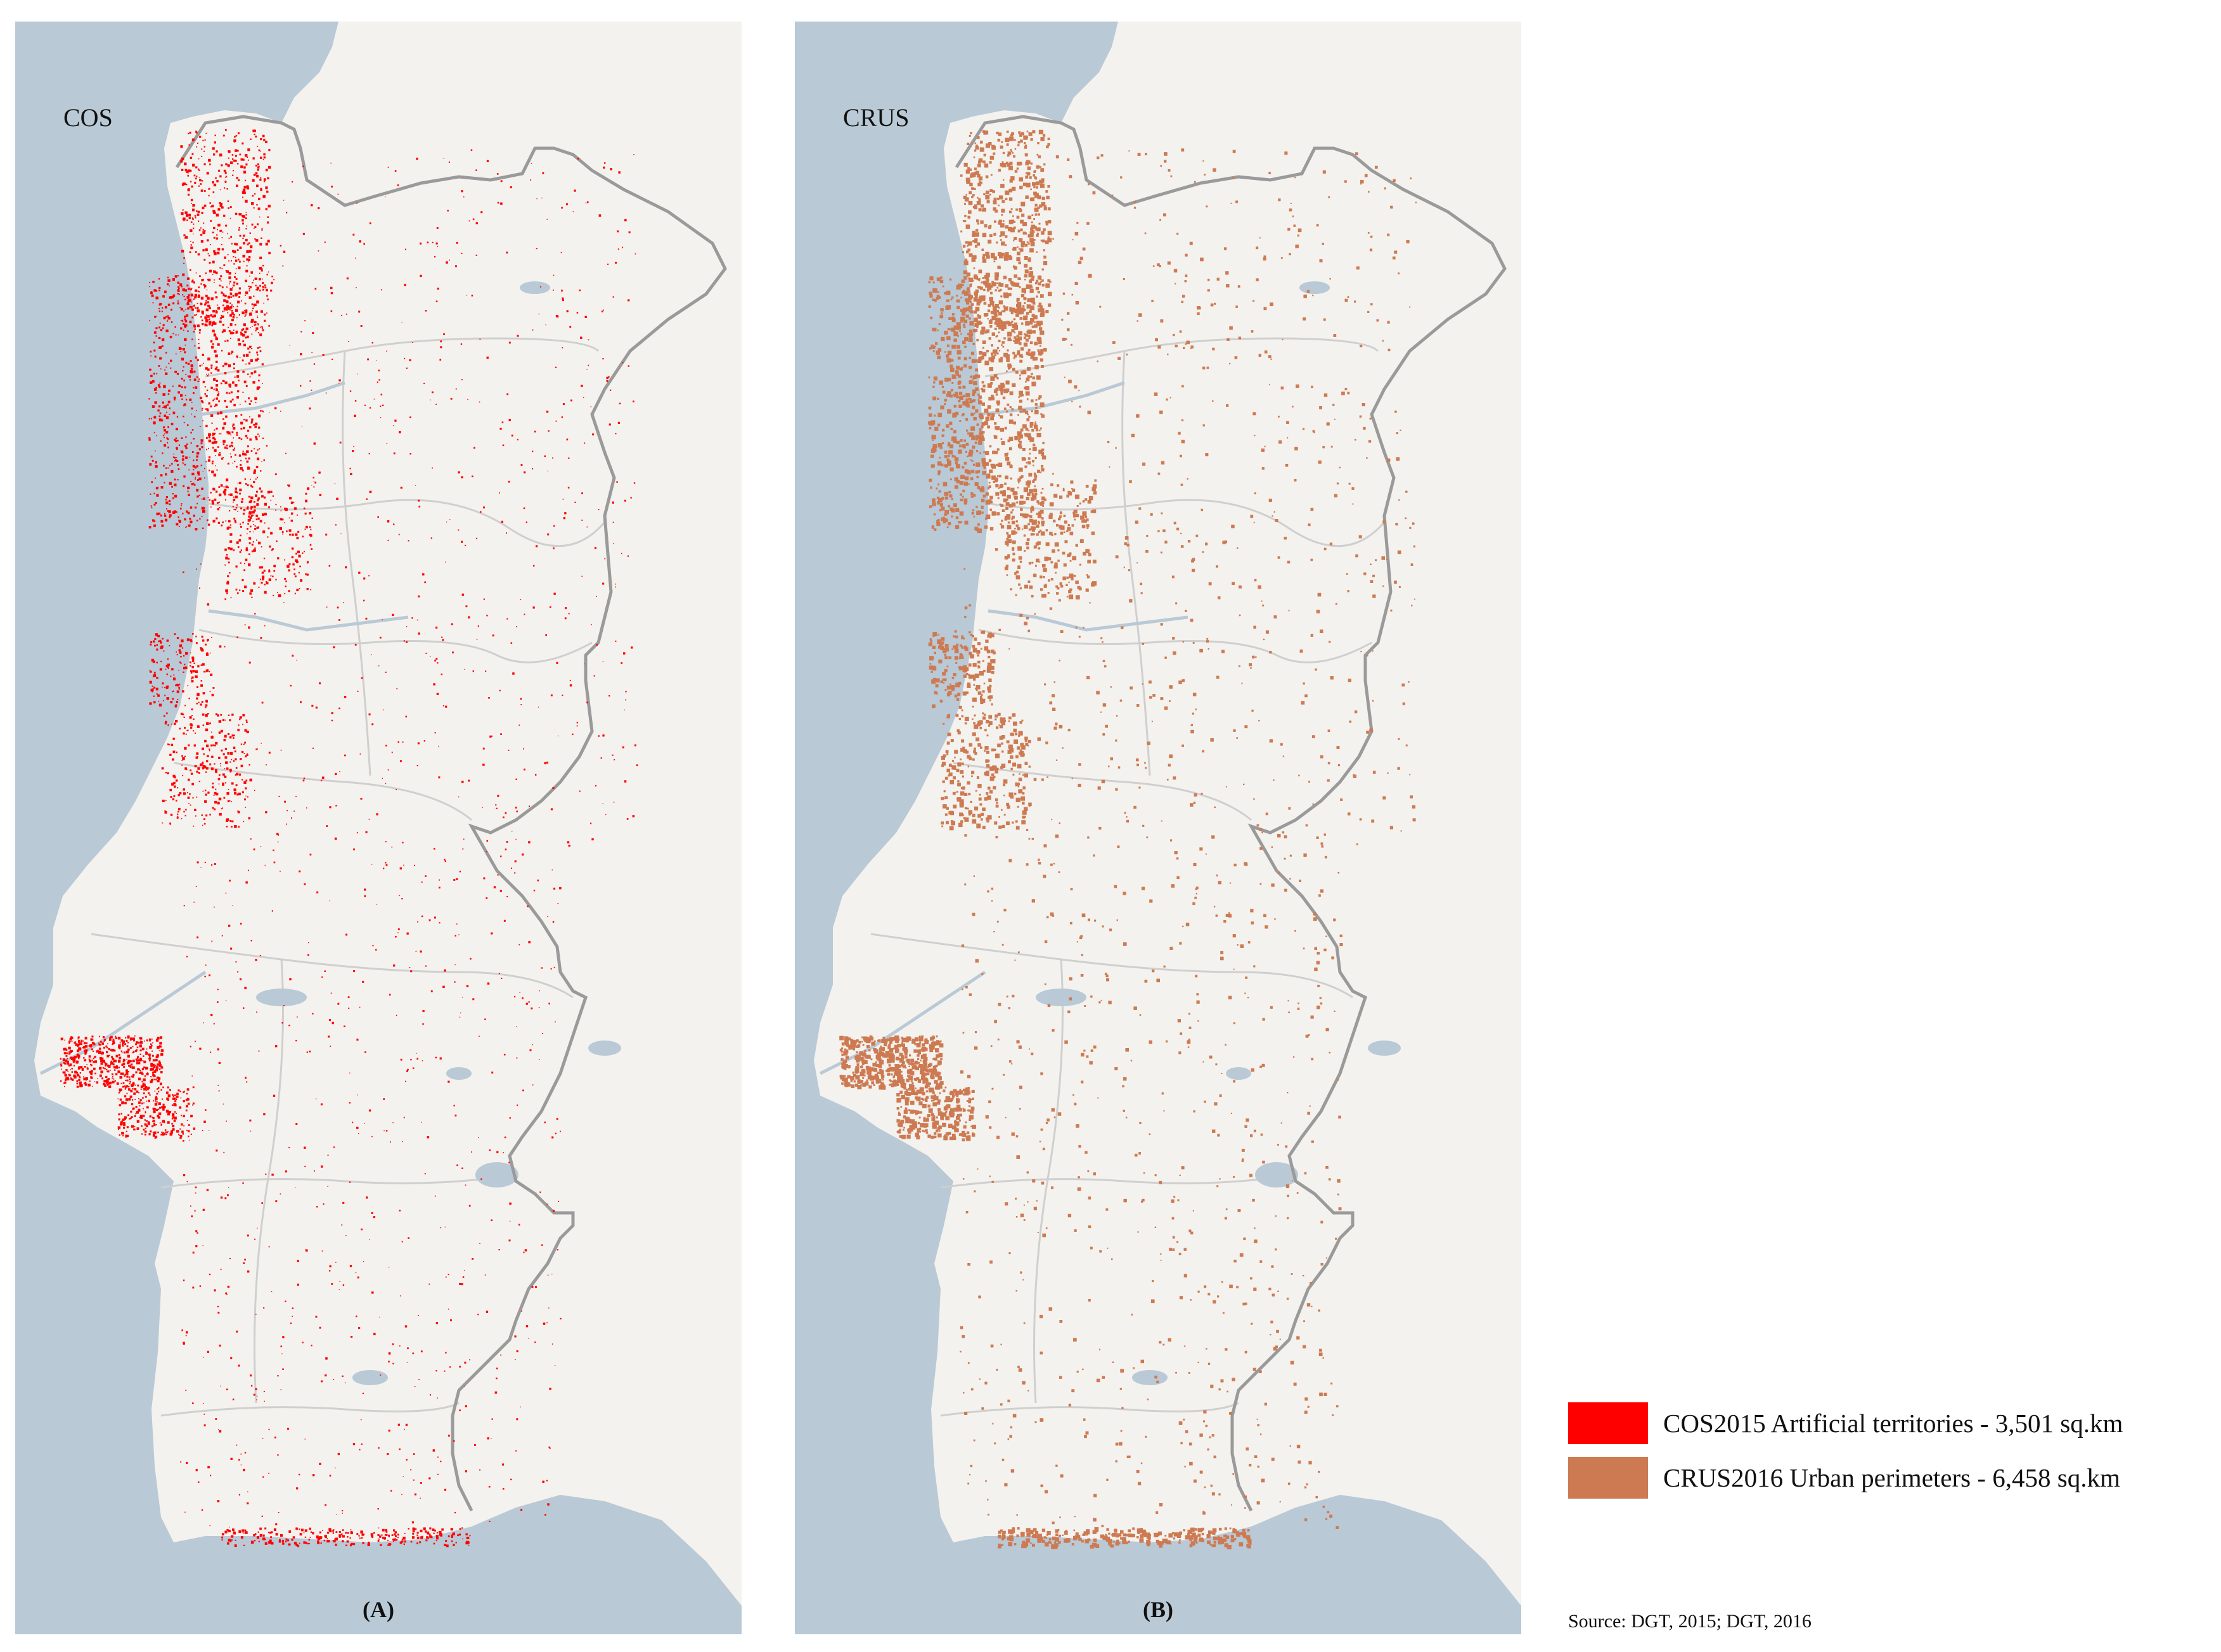 The width and height of the screenshot is (2221, 1652). Describe the element at coordinates (1892, 1478) in the screenshot. I see `legend-label-crus: CRUS2016 Urban perimeters - 6,458 sq.km` at that location.